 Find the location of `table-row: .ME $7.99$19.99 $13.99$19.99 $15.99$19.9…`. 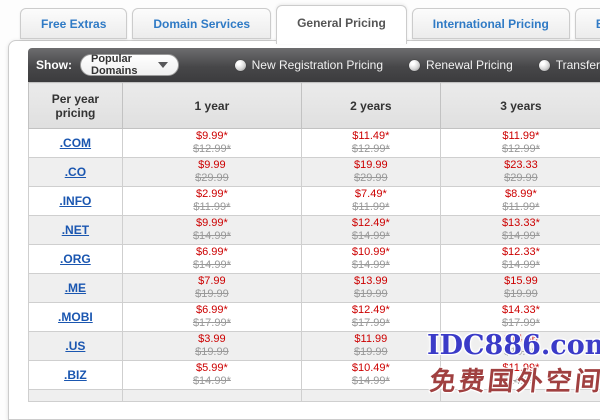

table-row: .ME $7.99$19.99 $13.99$19.99 $15.99$19.9… is located at coordinates (314, 288).